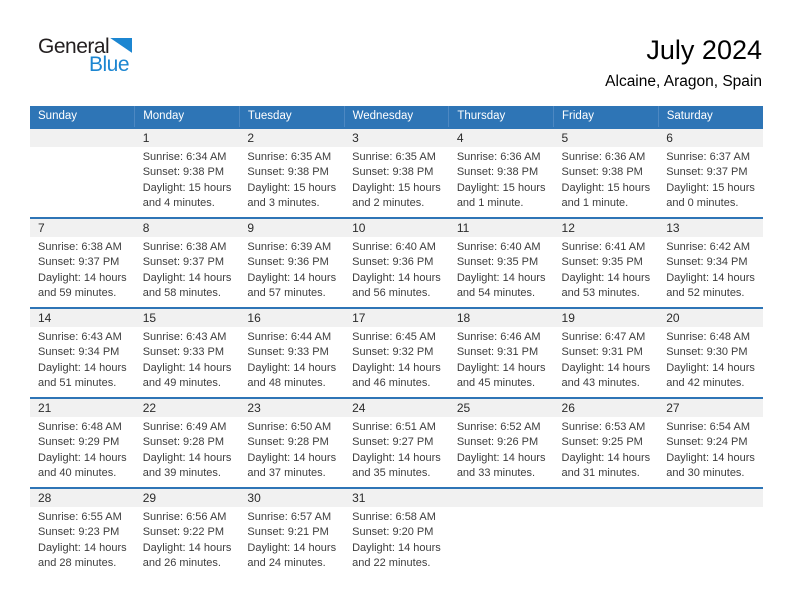 Image resolution: width=792 pixels, height=612 pixels. What do you see at coordinates (606, 531) in the screenshot?
I see `empty-day-cell` at bounding box center [606, 531].